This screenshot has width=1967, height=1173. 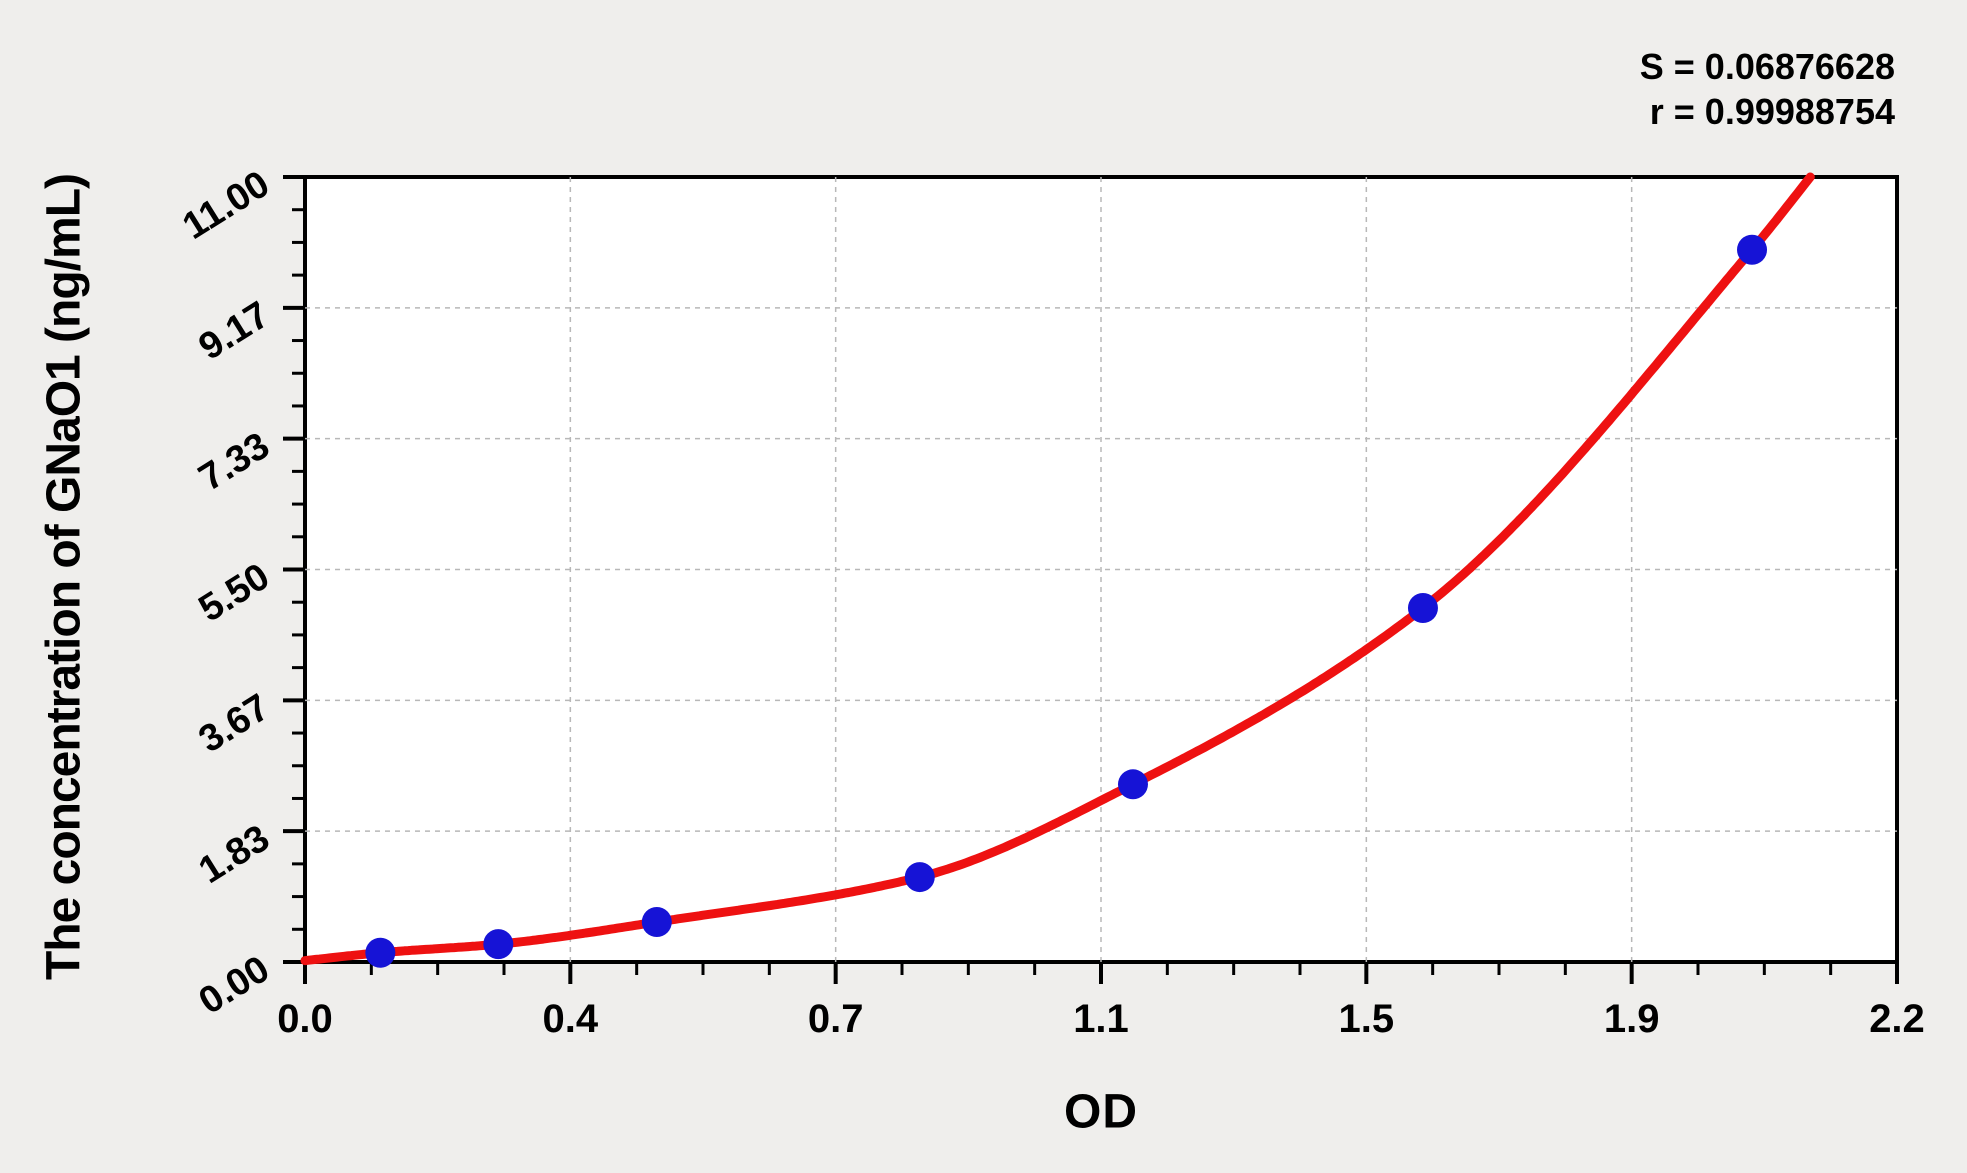 What do you see at coordinates (234, 723) in the screenshot?
I see `y-tick-label: 3.67` at bounding box center [234, 723].